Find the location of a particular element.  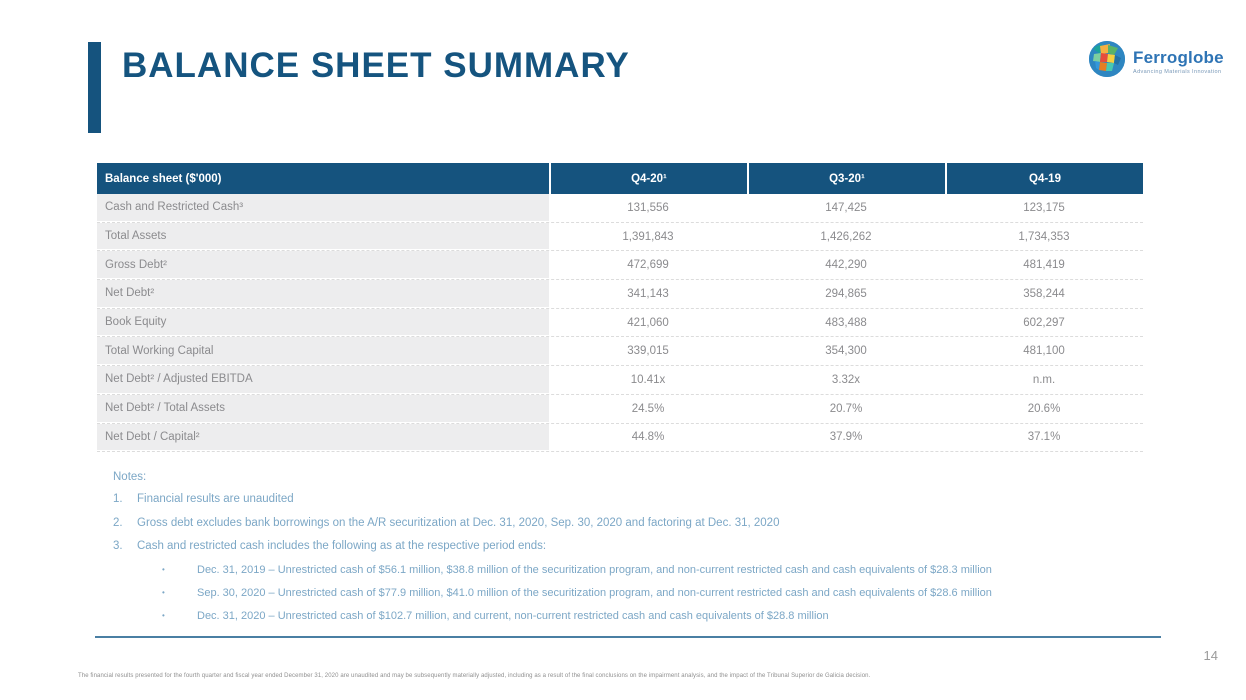

row-label: Gross Debt² is located at coordinates (323, 265).